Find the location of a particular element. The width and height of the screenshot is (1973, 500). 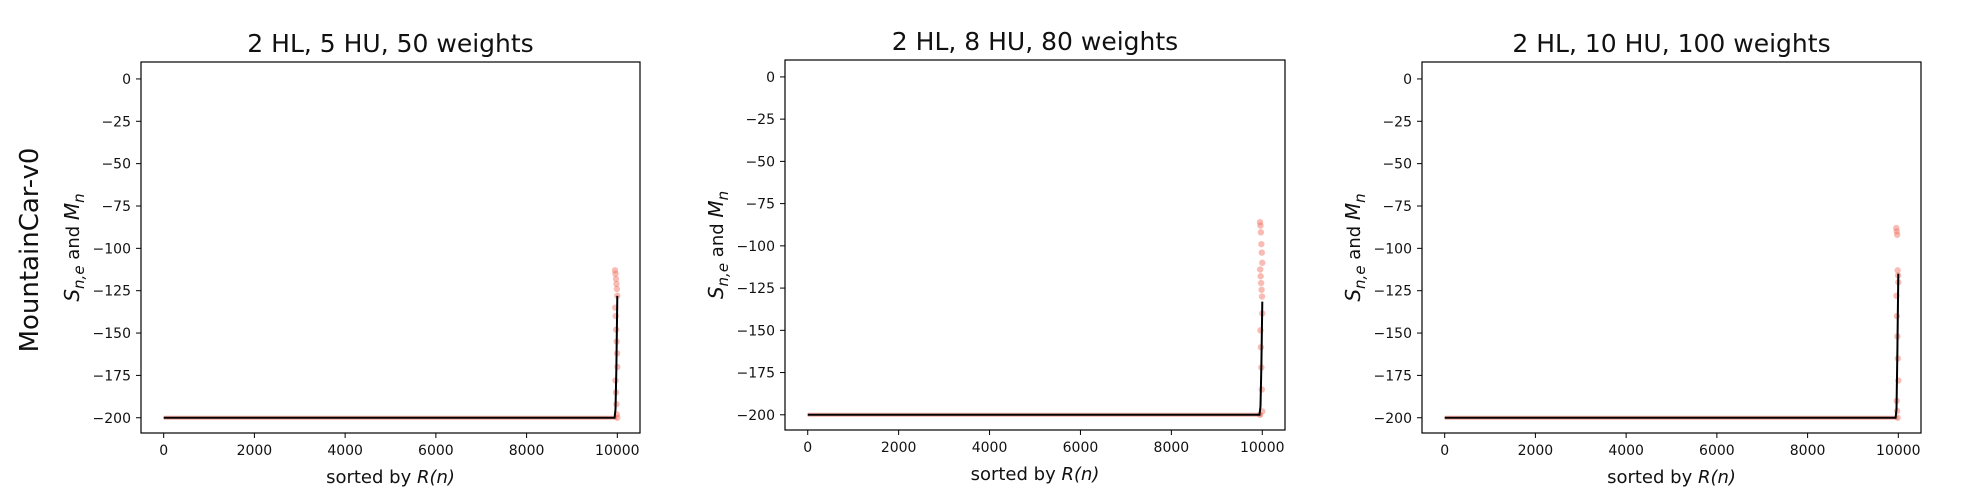

chart-title: 2 HL, 5 HU, 50 weights is located at coordinates (390, 43).